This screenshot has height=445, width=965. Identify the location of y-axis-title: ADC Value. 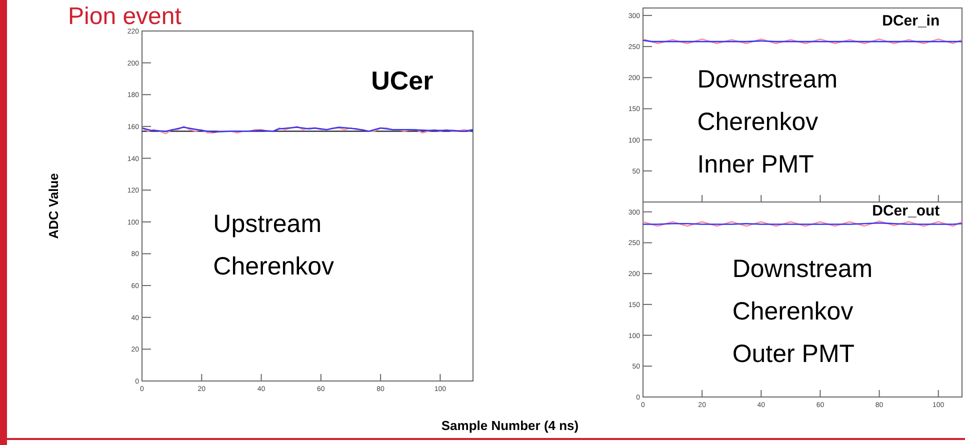
(53, 206).